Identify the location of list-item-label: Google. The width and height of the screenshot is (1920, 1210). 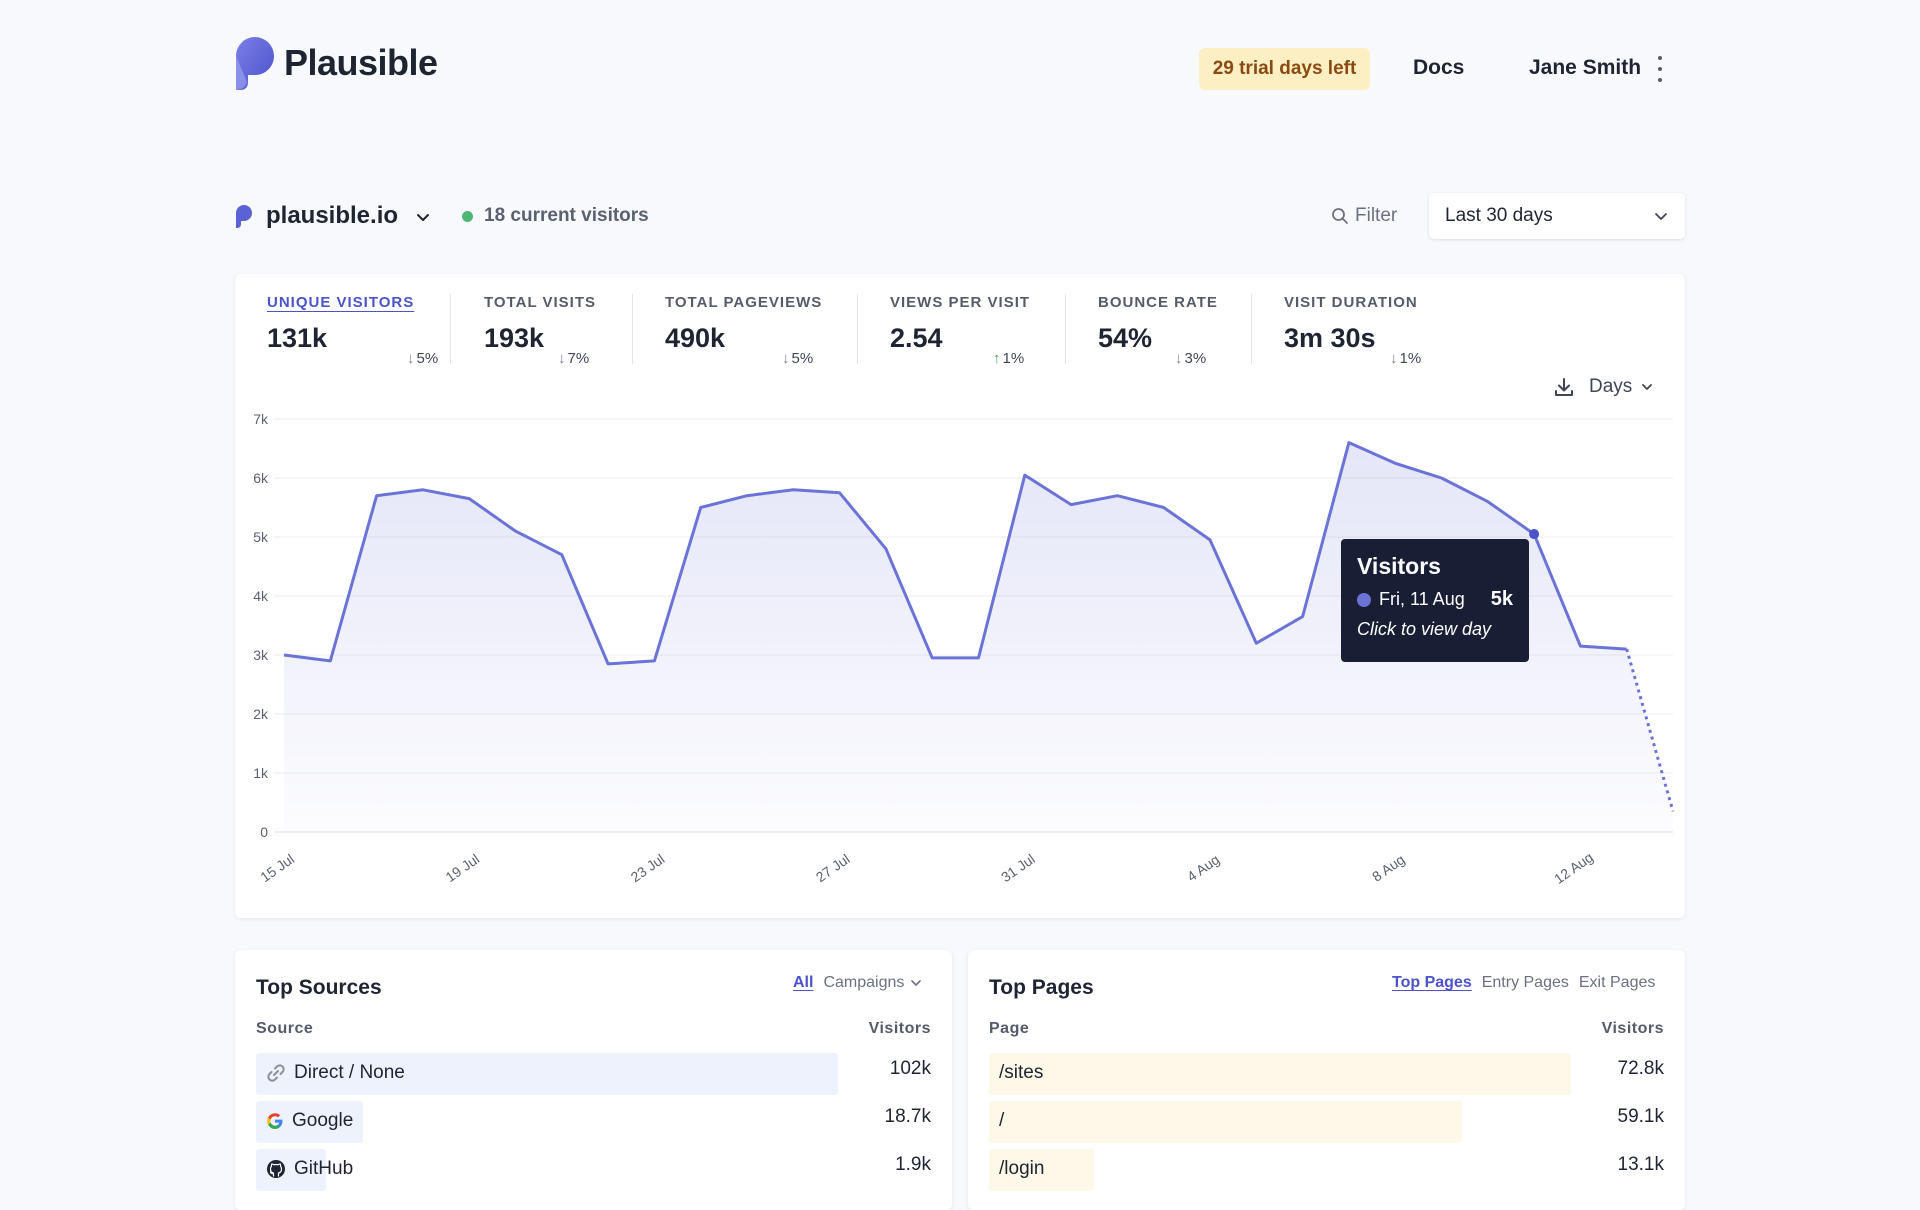
(323, 1120).